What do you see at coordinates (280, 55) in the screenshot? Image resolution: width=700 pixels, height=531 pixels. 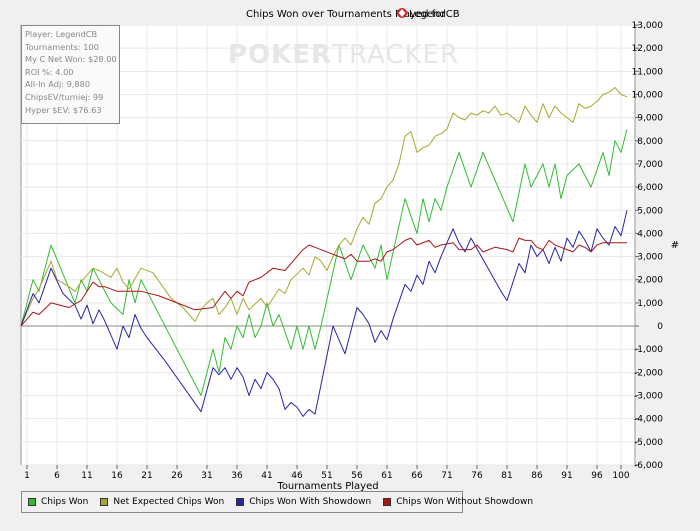 I see `watermark-bold: POKER` at bounding box center [280, 55].